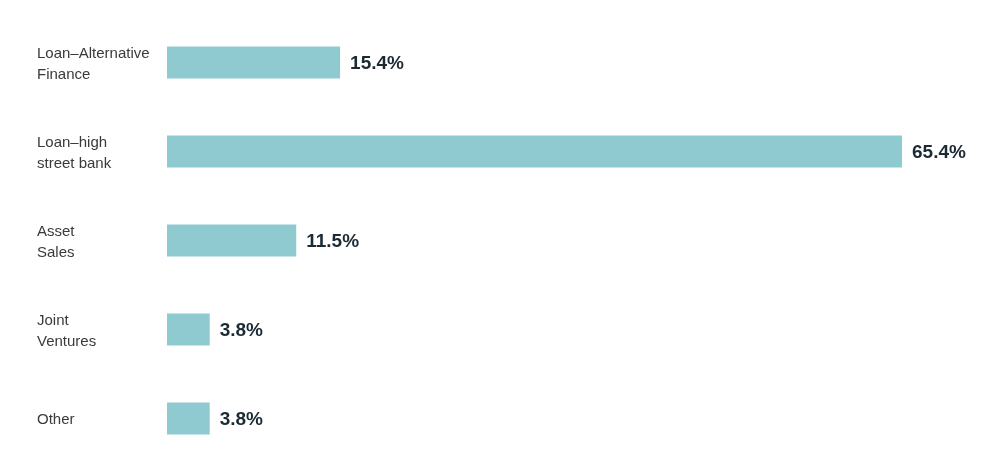  I want to click on data-label: 65.4%, so click(939, 151).